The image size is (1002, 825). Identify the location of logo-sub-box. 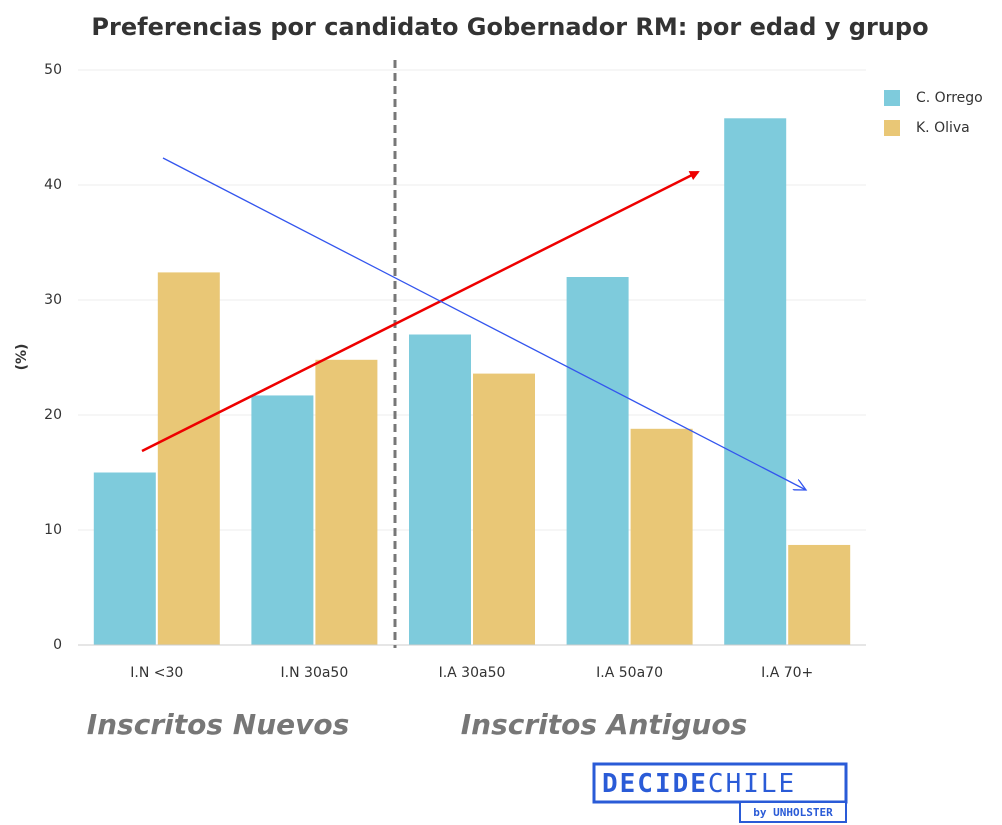
(793, 812).